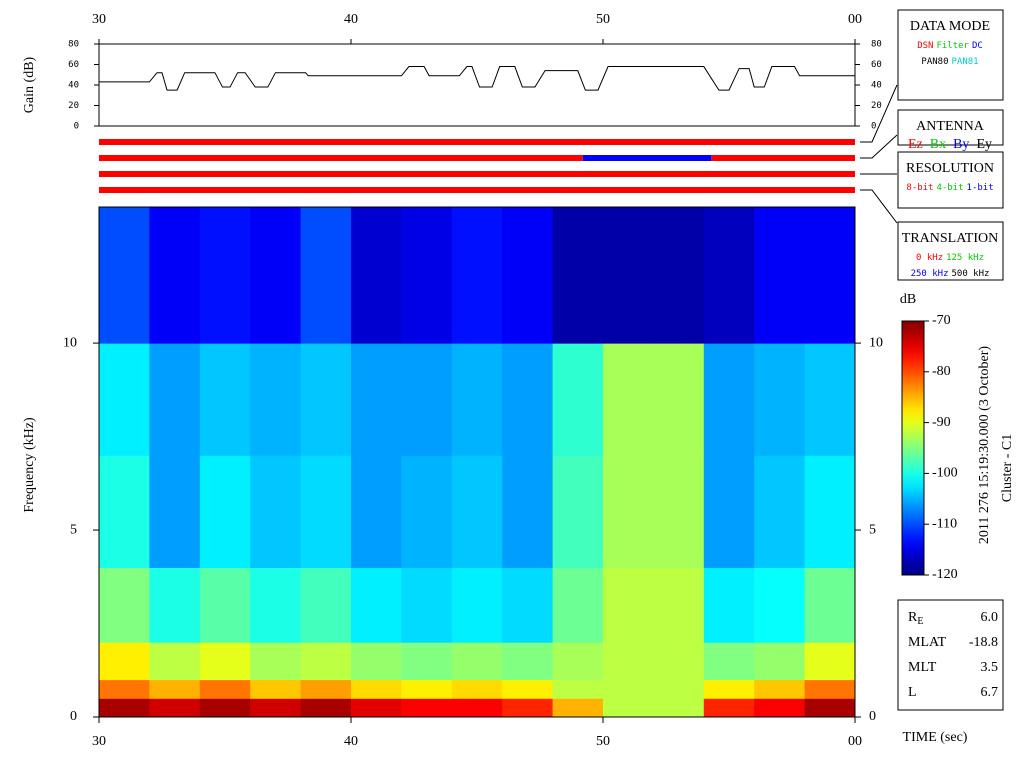 This screenshot has height=768, width=1024. What do you see at coordinates (912, 692) in the screenshot?
I see `info-label: L` at bounding box center [912, 692].